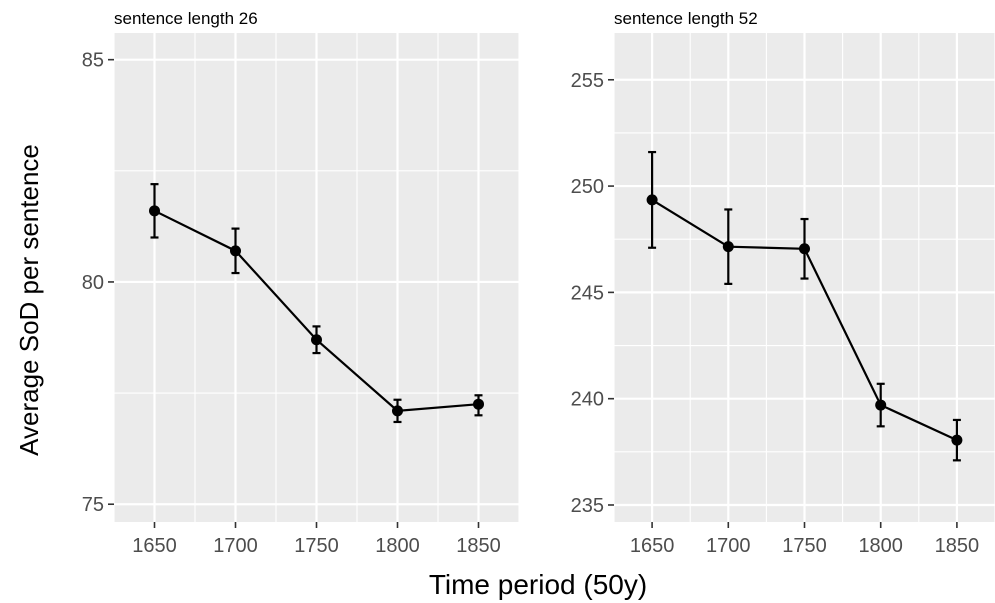 The image size is (995, 603). Describe the element at coordinates (93, 505) in the screenshot. I see `y-tick-label: 75` at that location.